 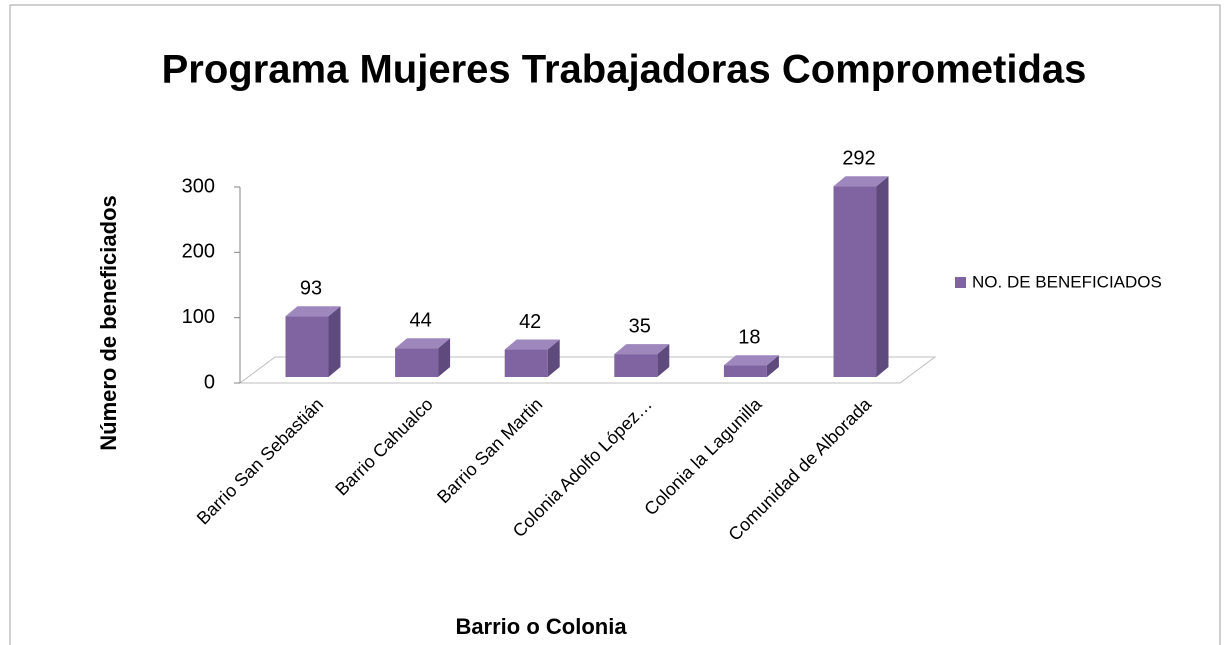 I want to click on y-tick-label: 0, so click(x=209, y=382).